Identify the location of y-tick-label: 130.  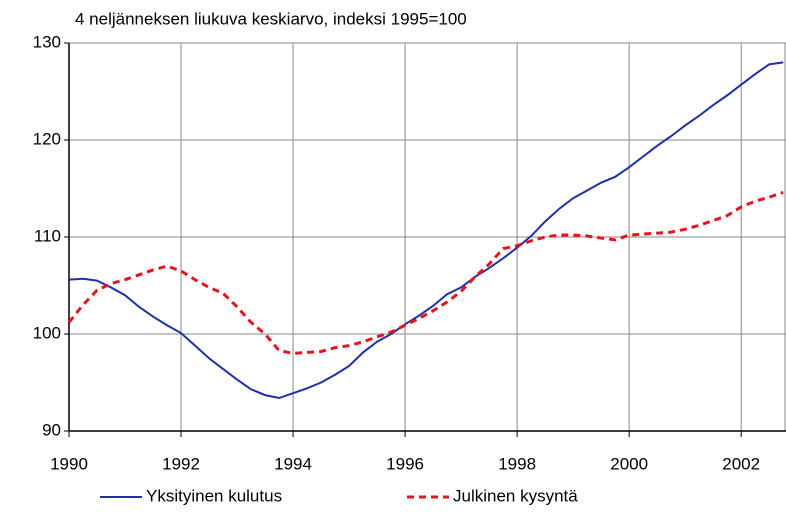
(47, 41).